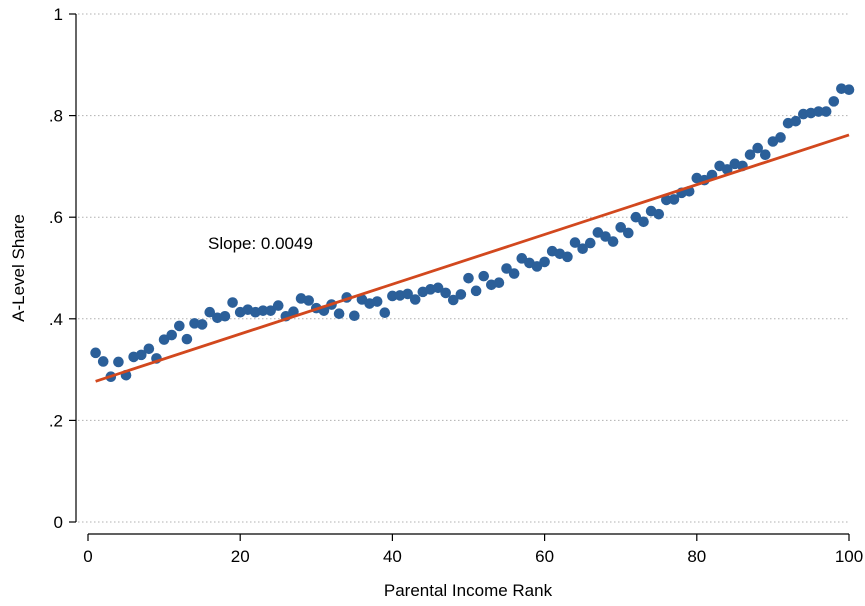  What do you see at coordinates (56, 420) in the screenshot?
I see `y-tick-label: .2` at bounding box center [56, 420].